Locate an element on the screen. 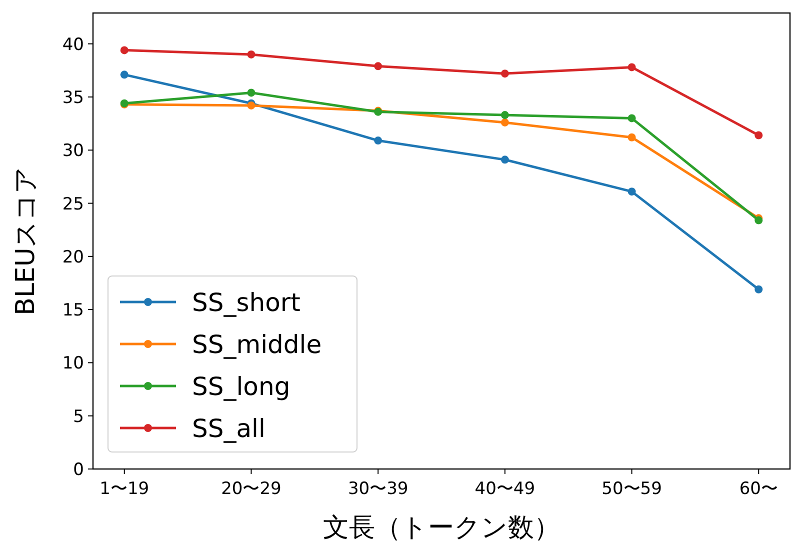  legend-label: SS_short is located at coordinates (246, 302).